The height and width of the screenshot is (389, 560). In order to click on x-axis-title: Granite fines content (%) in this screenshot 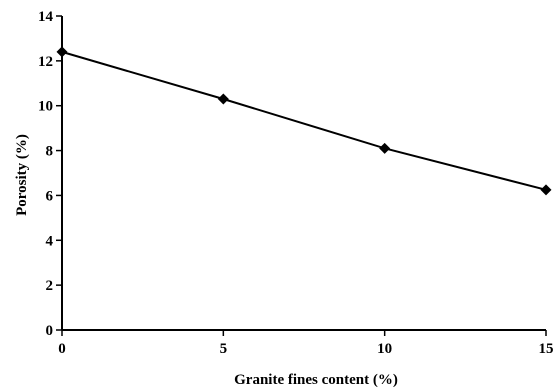, I will do `click(316, 380)`.